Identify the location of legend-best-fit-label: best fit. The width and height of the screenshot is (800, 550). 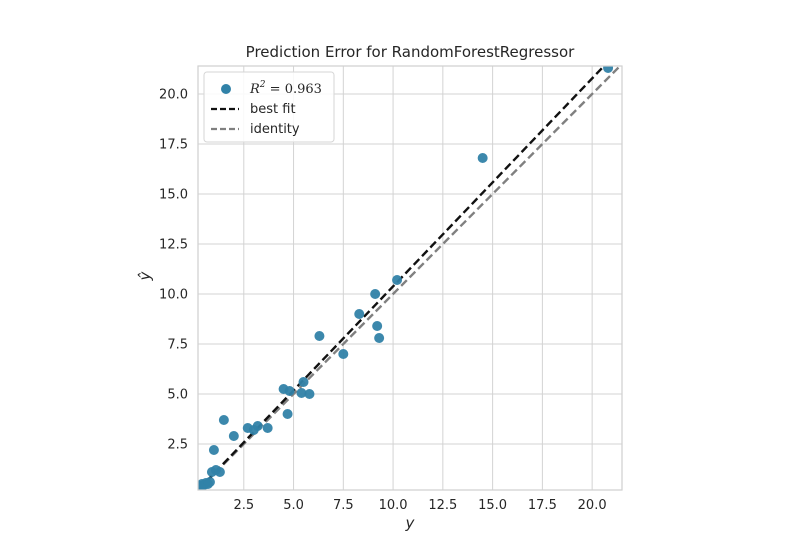
(273, 109).